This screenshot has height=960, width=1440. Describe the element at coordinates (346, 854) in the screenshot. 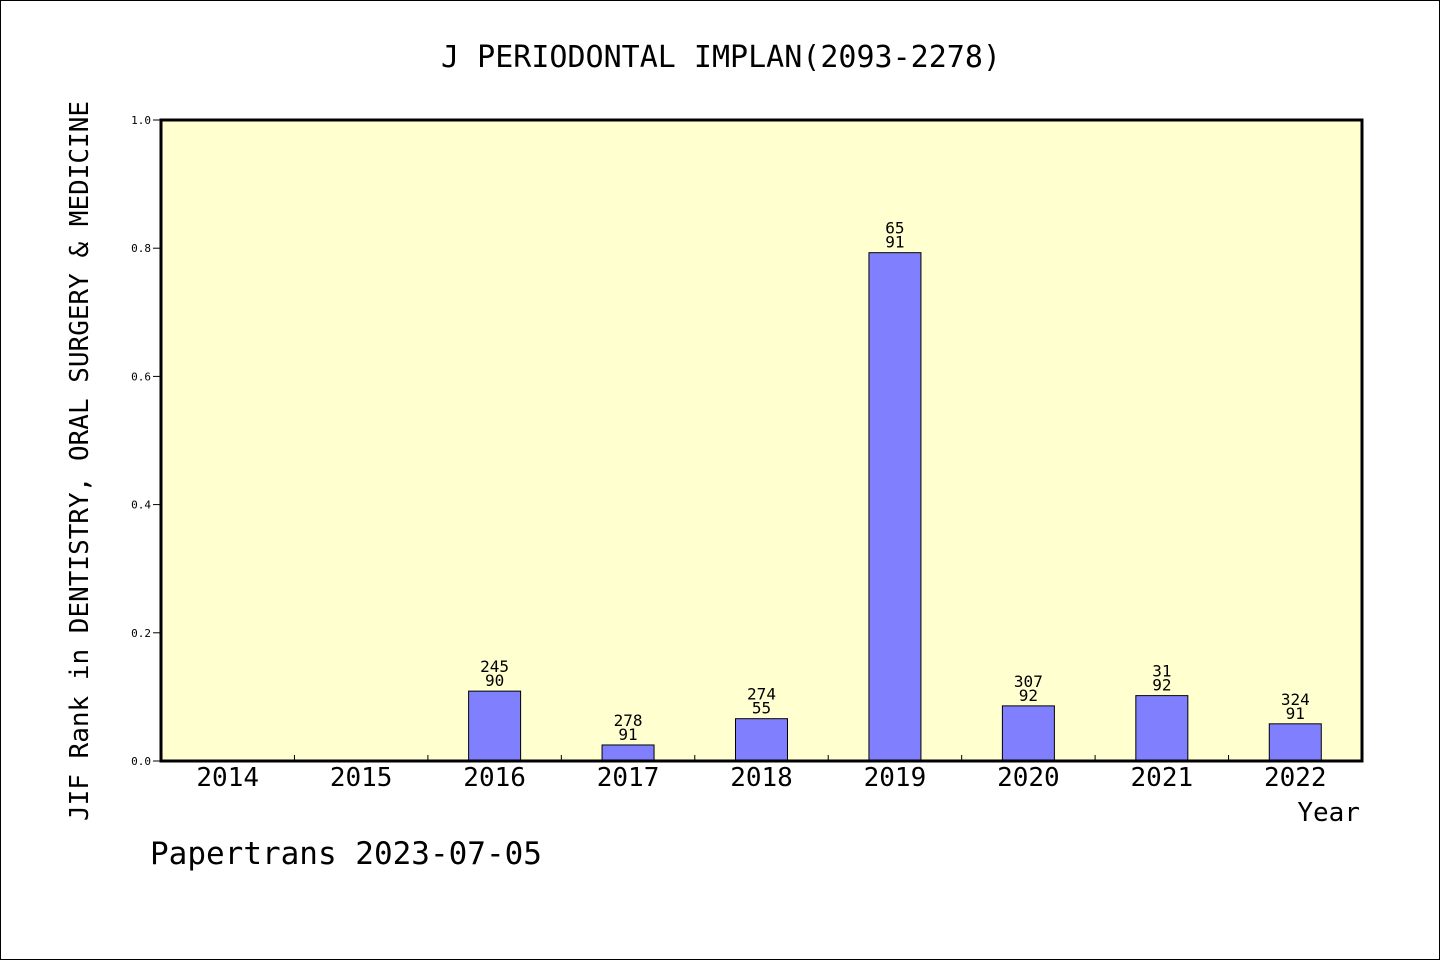

I see `footer-credit: Papertrans 2023-07-05` at that location.